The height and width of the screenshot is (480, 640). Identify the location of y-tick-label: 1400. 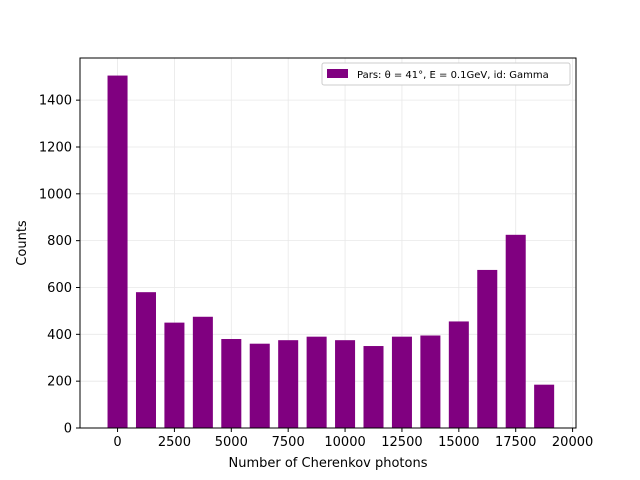
(55, 101).